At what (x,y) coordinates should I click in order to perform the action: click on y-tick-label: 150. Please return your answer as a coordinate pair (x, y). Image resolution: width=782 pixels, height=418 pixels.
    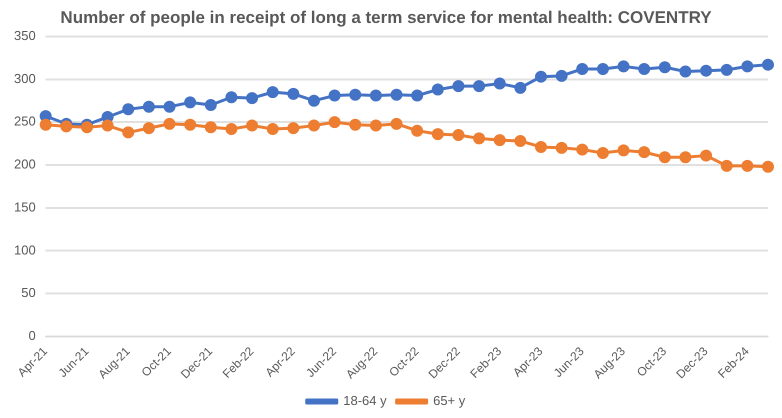
    Looking at the image, I should click on (25, 206).